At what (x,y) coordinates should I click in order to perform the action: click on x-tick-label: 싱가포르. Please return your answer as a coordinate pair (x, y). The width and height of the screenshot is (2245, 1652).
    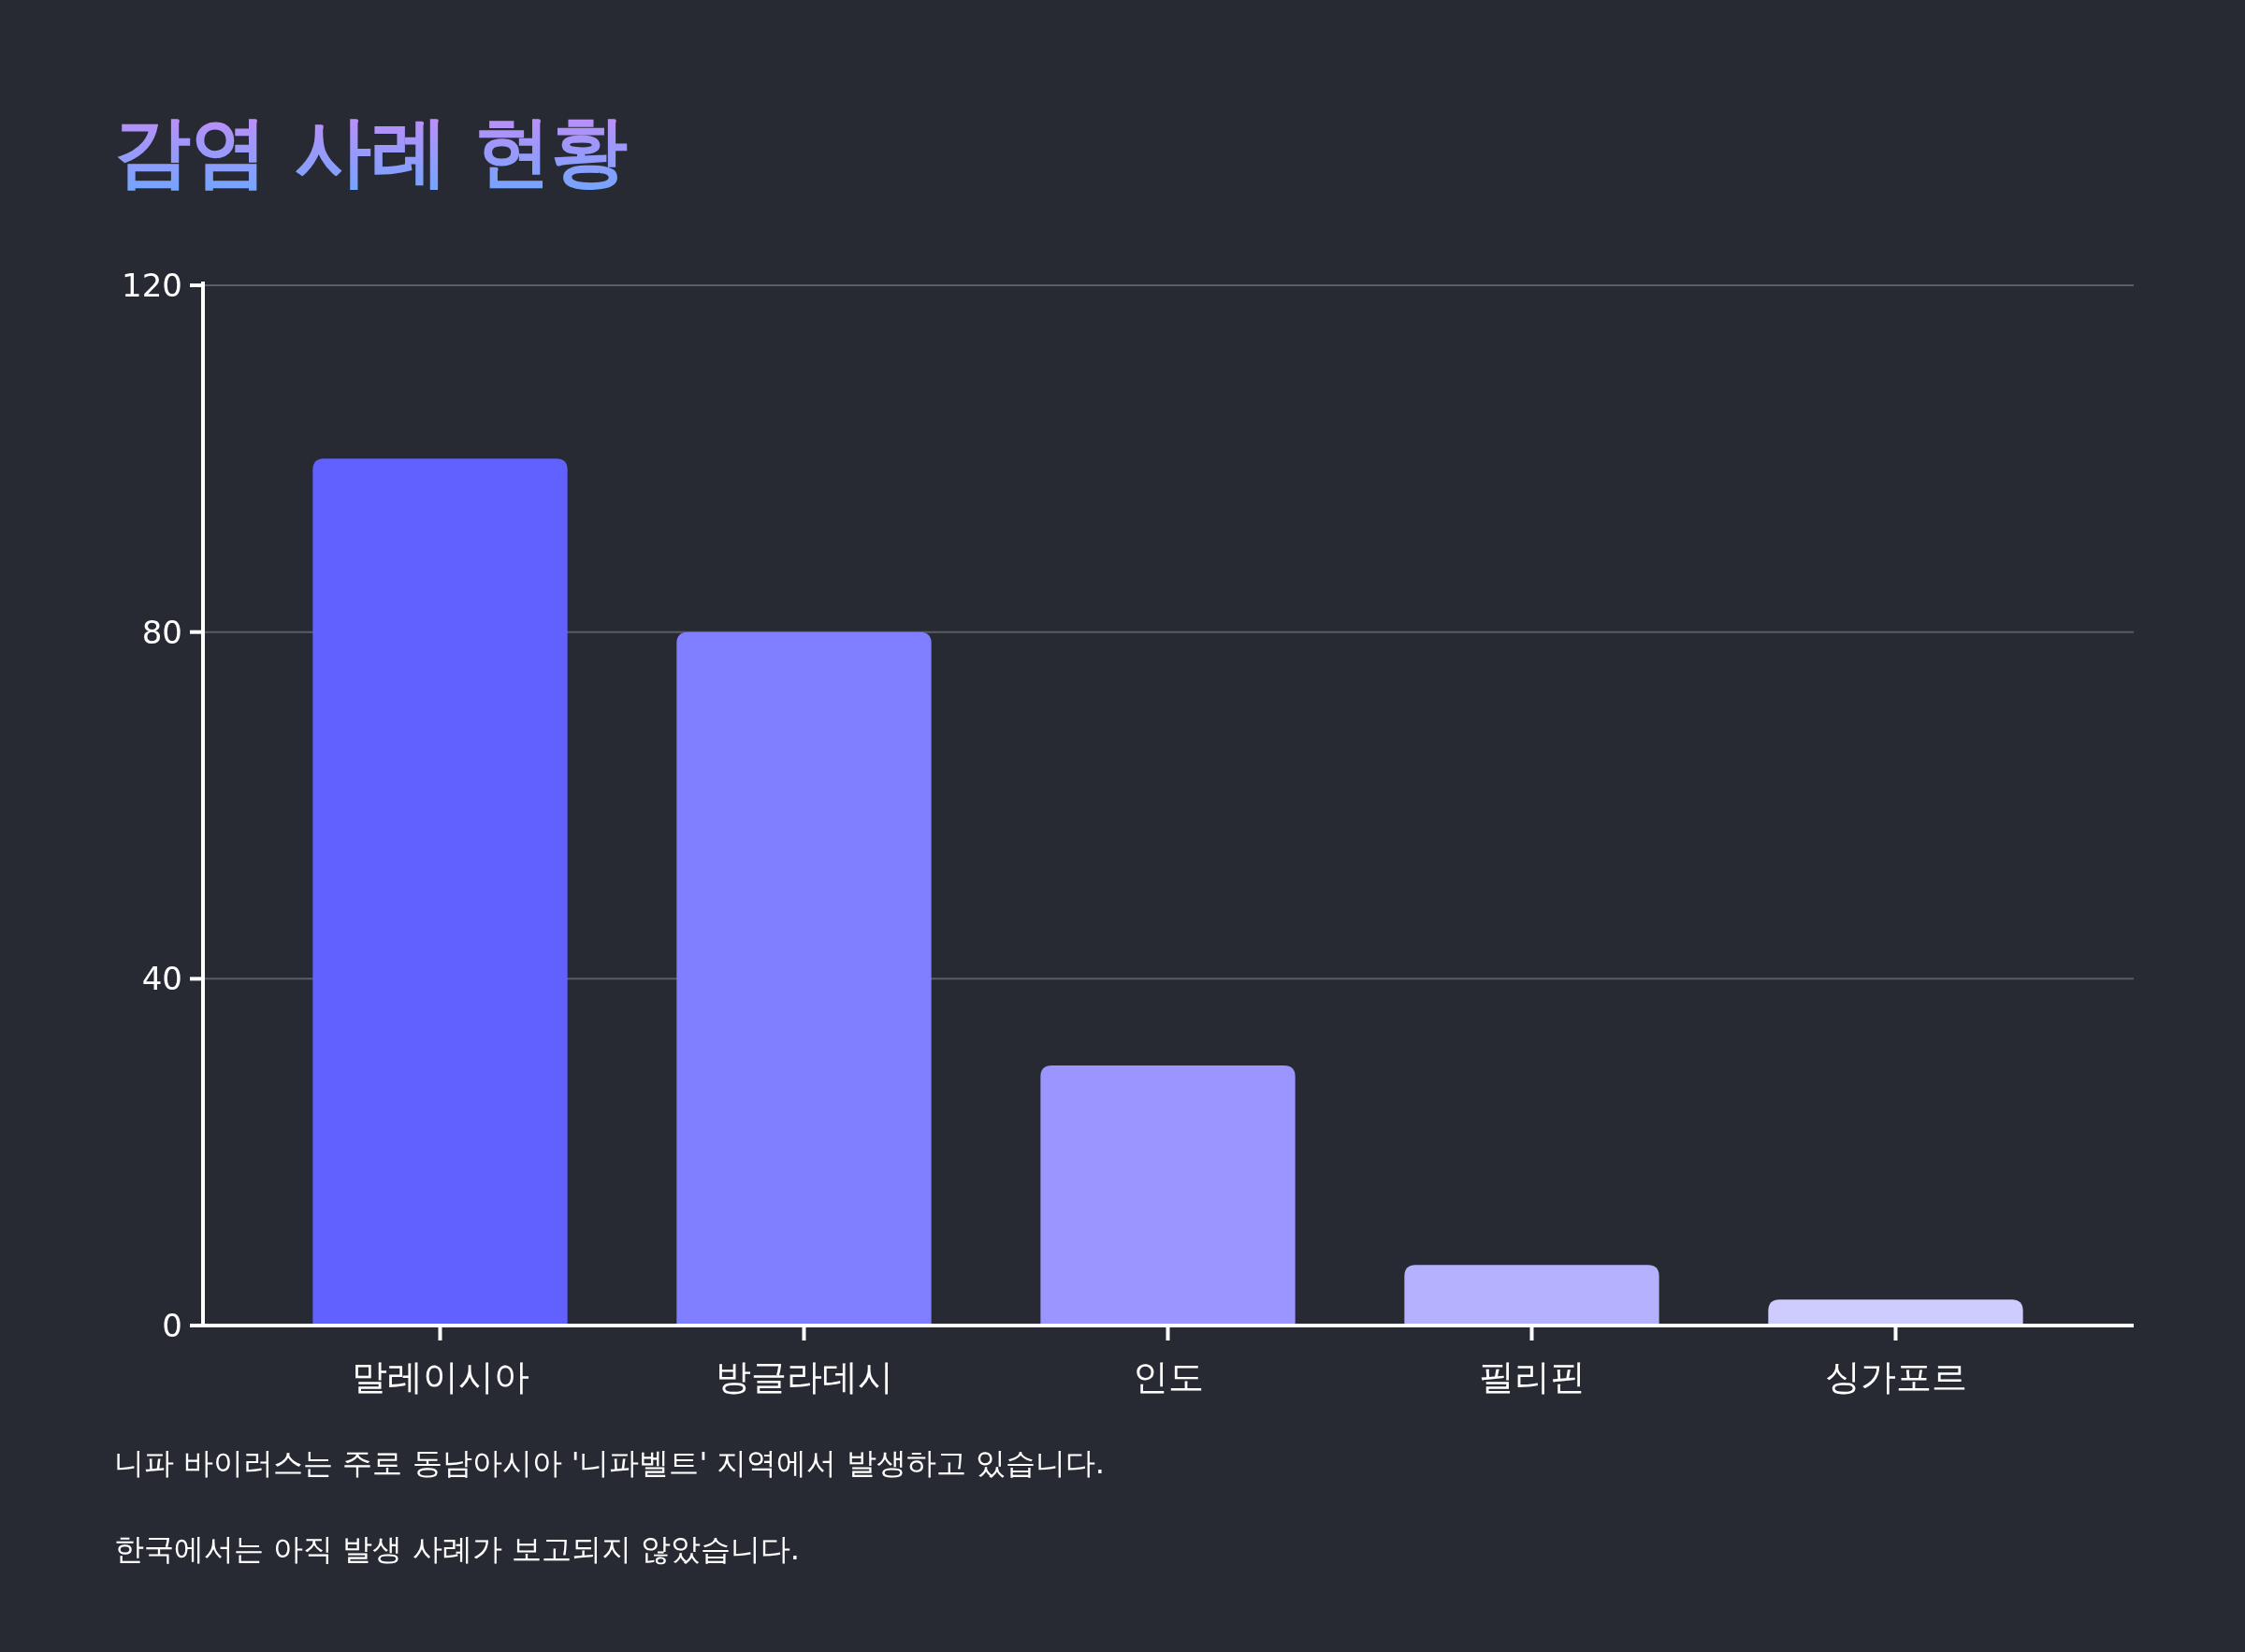
    Looking at the image, I should click on (1896, 1377).